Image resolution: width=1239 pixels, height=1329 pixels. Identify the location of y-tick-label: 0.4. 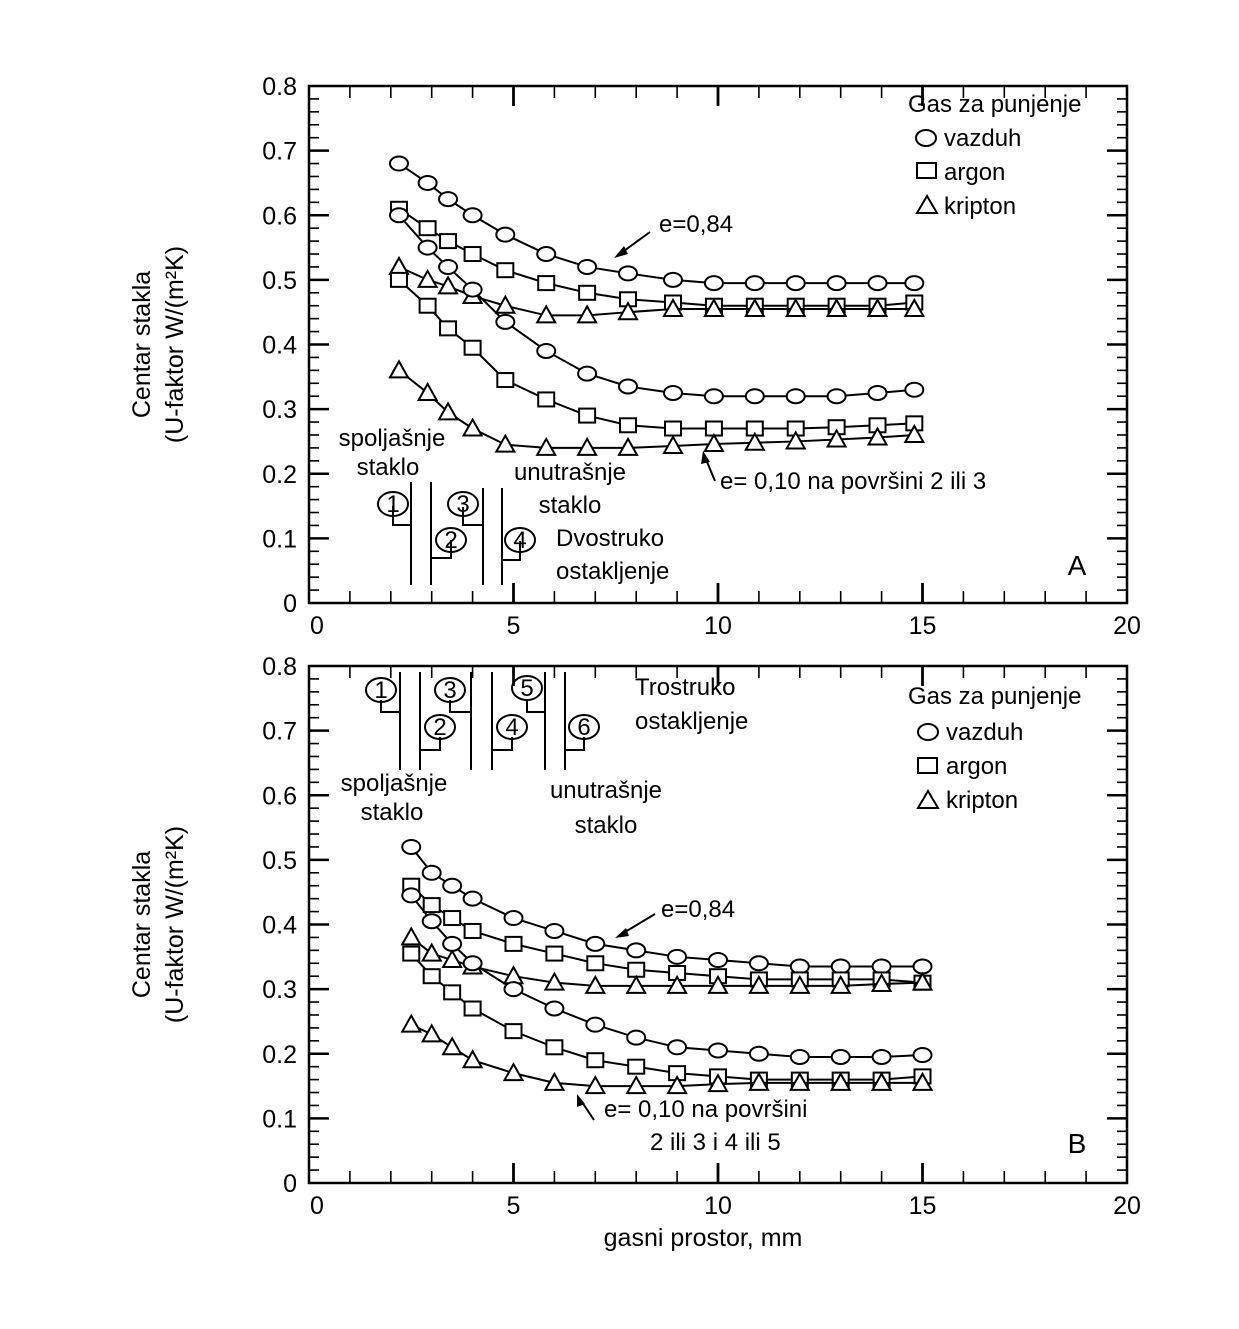
(279, 926).